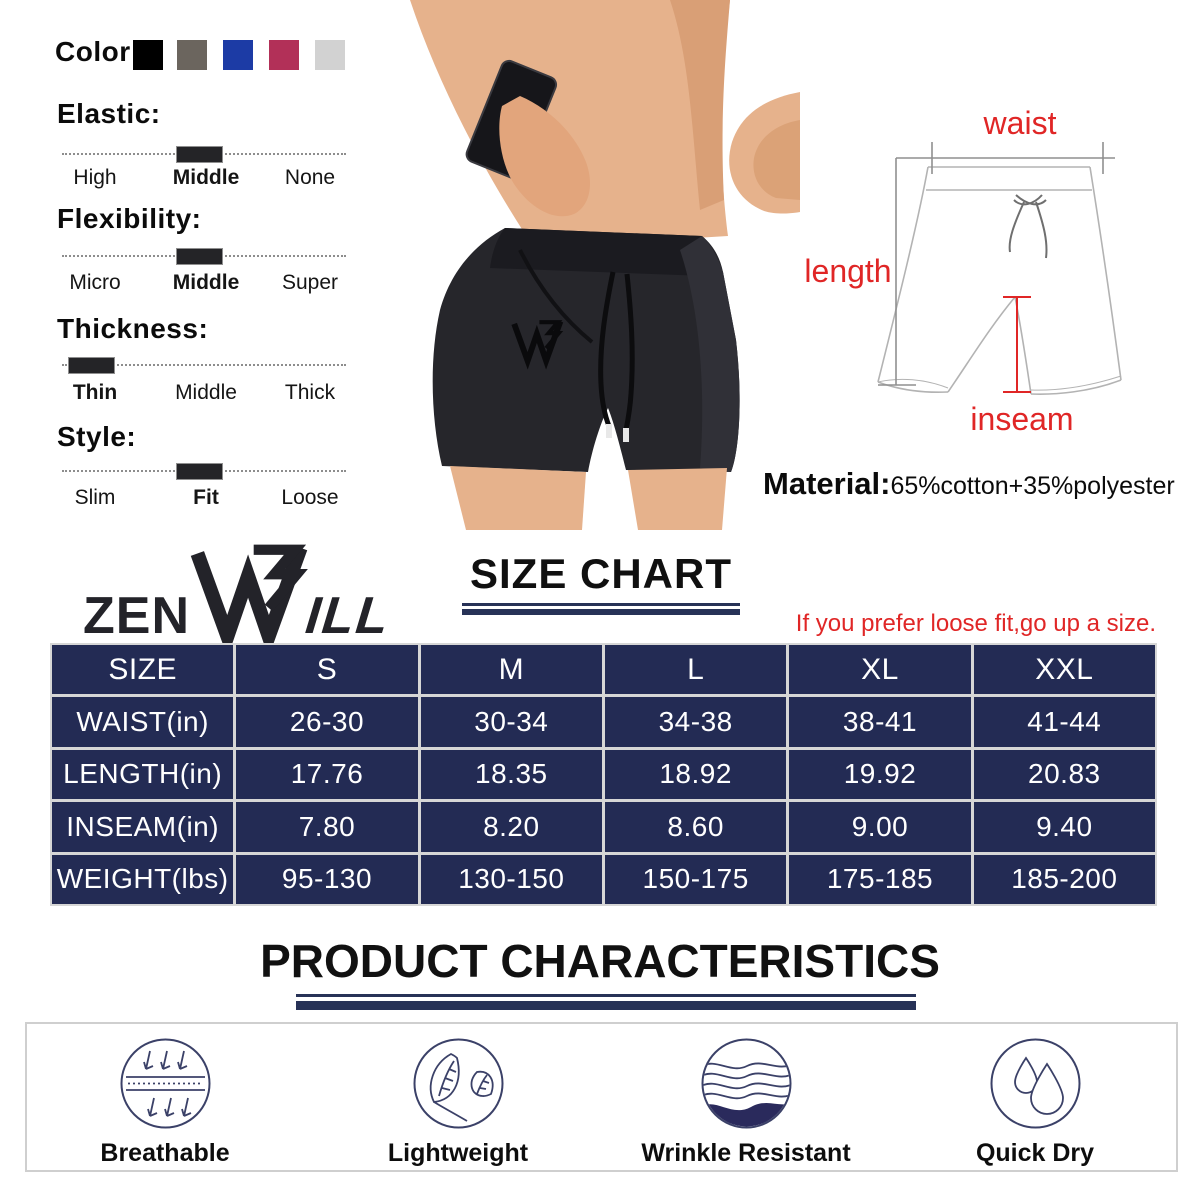 This screenshot has width=1200, height=1200. I want to click on size-chart-underline-thick, so click(601, 612).